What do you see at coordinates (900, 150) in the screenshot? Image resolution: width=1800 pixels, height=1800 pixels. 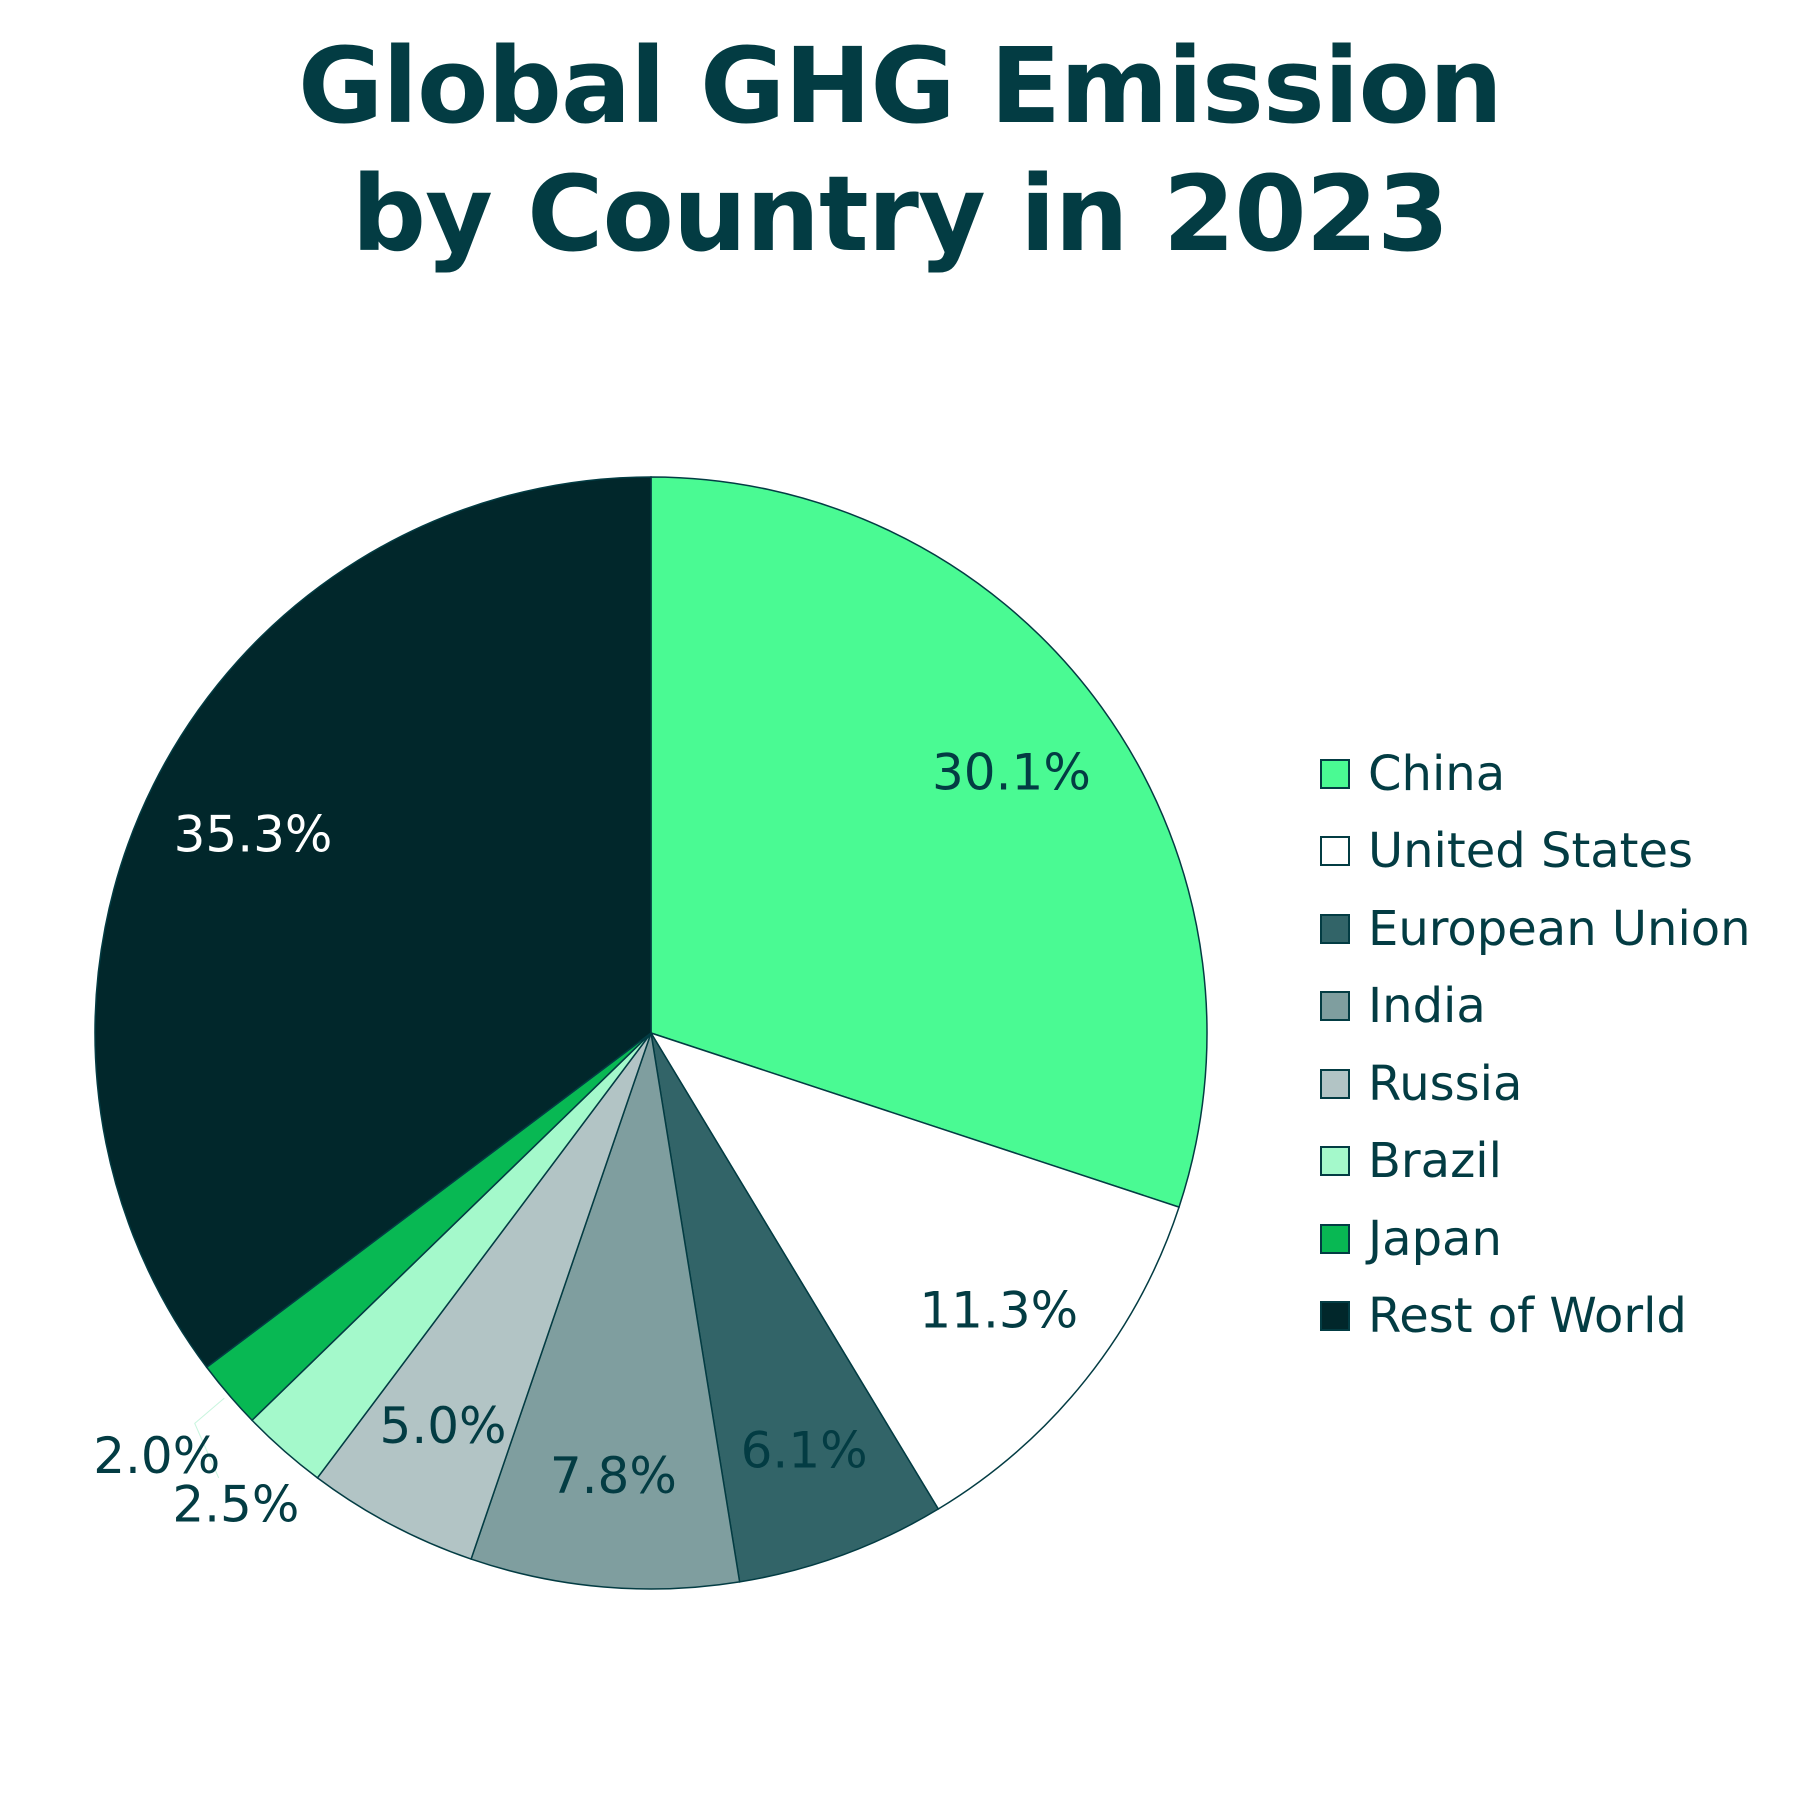 I see `chart-title: Global GHG Emission by Country in 2023` at bounding box center [900, 150].